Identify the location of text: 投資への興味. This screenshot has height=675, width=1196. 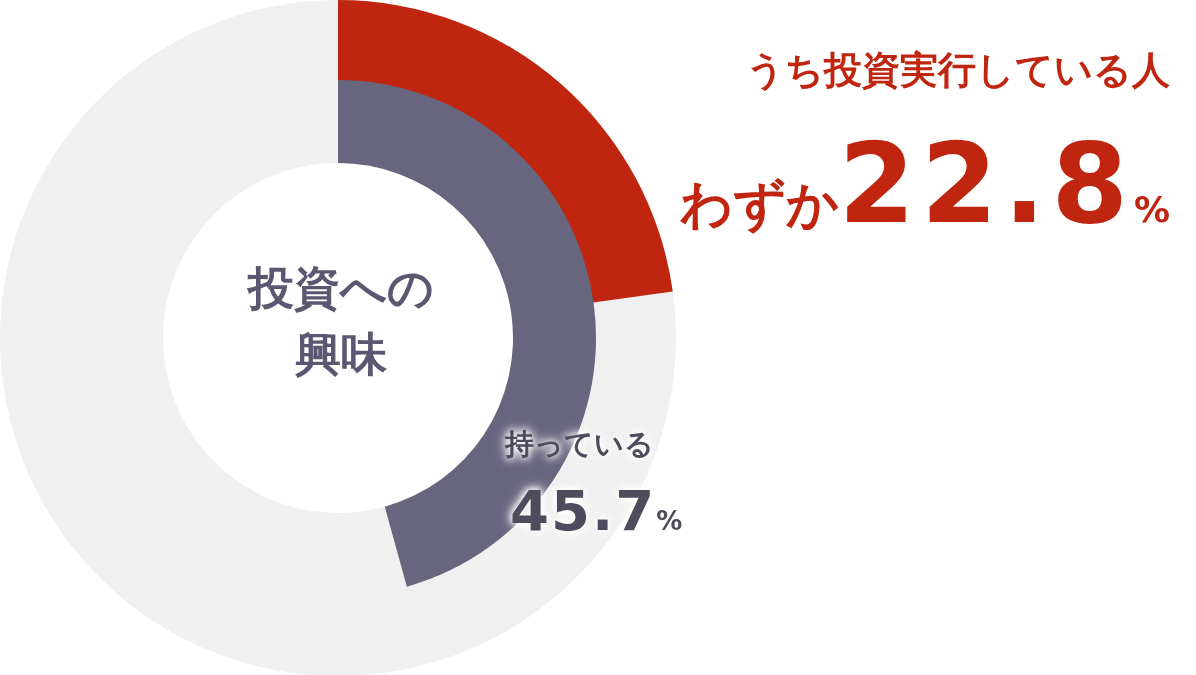
(340, 321).